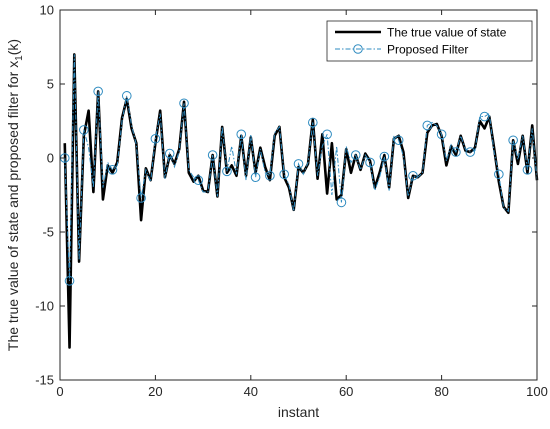  I want to click on y-axis-label-tail: (k), so click(13, 47).